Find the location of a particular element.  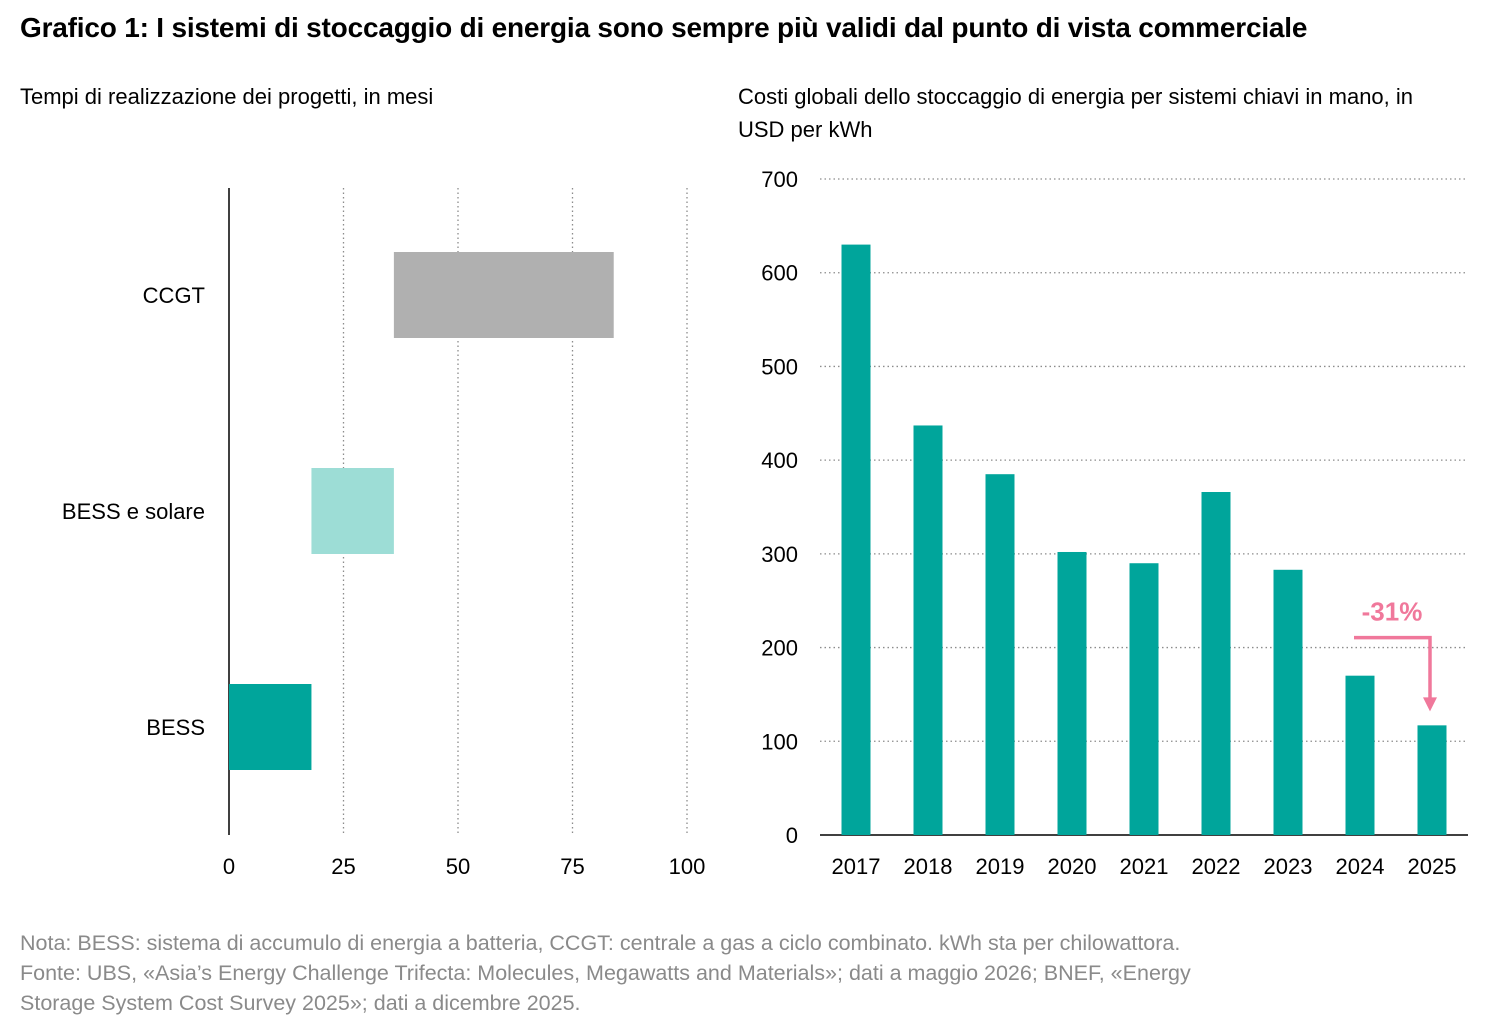

category-label: BESS e solare is located at coordinates (133, 511).